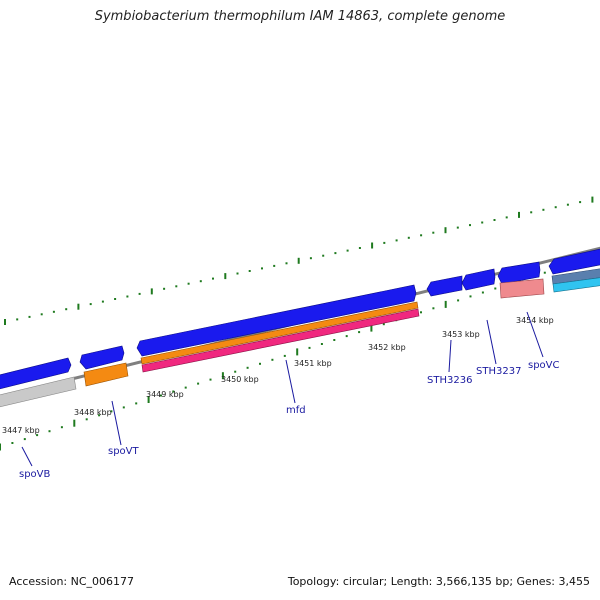 This screenshot has width=600, height=600. I want to click on gene-label-mfd: mfd, so click(296, 410).